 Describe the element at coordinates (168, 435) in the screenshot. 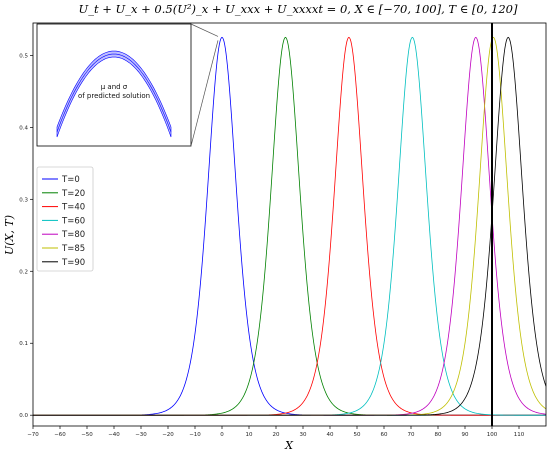

I see `x-tick-label: −20` at that location.